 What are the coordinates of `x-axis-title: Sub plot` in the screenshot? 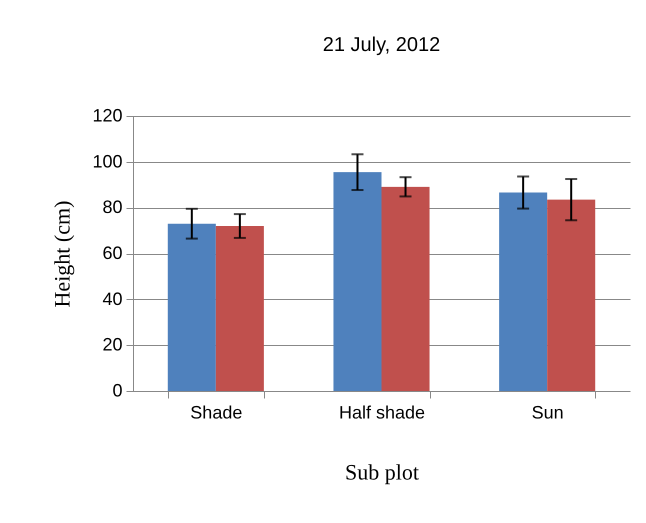 It's located at (382, 472).